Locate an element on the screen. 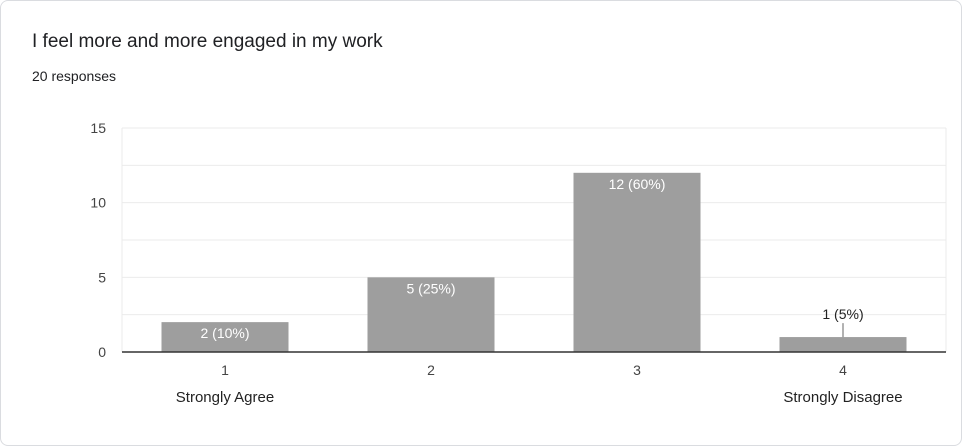  y-tick-label: 15 is located at coordinates (98, 128).